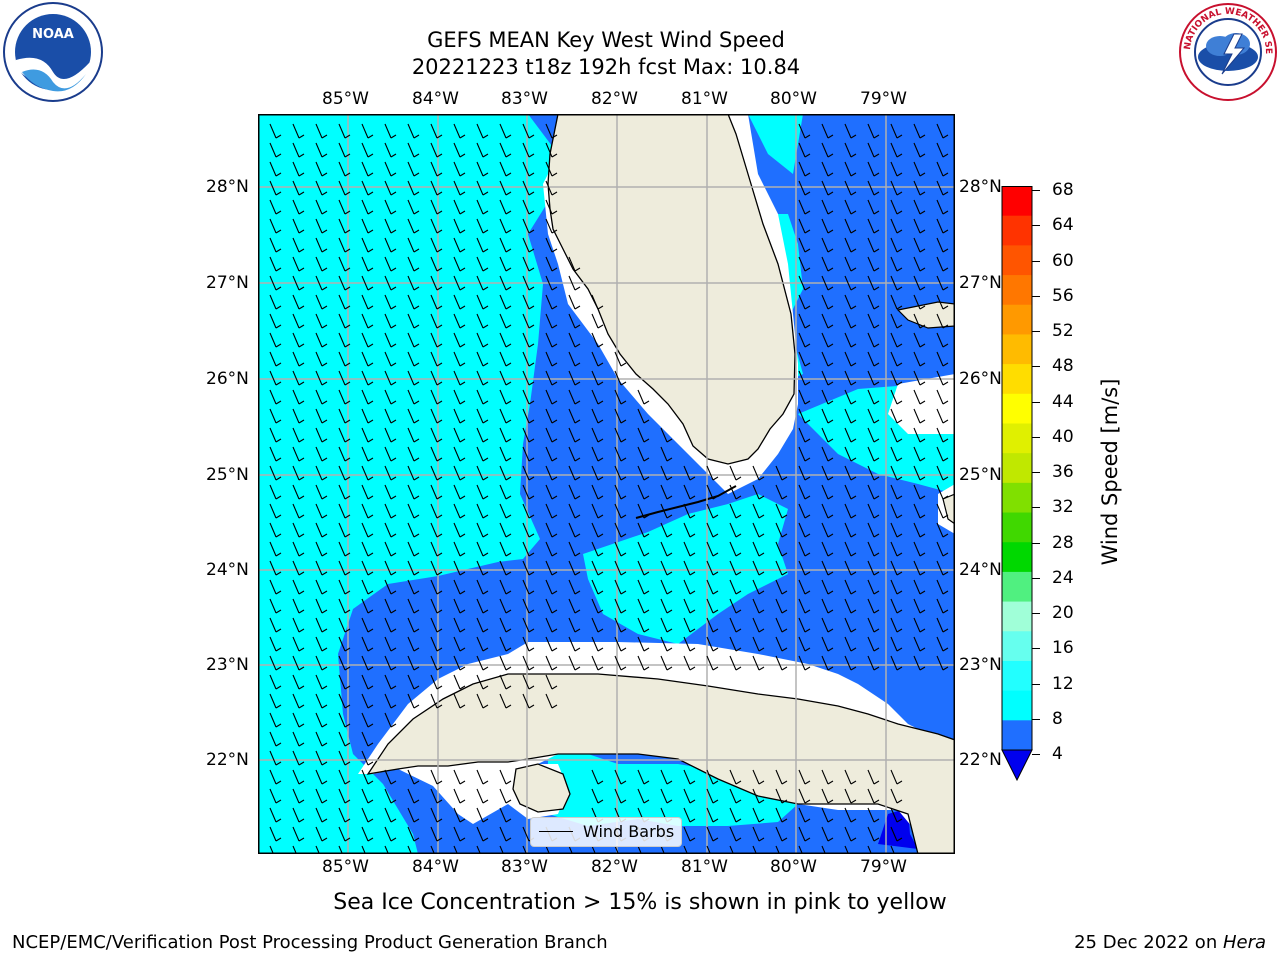 Image resolution: width=1280 pixels, height=960 pixels. I want to click on nws-logo: NATIONAL WEATHER SERVICE, so click(1226, 51).